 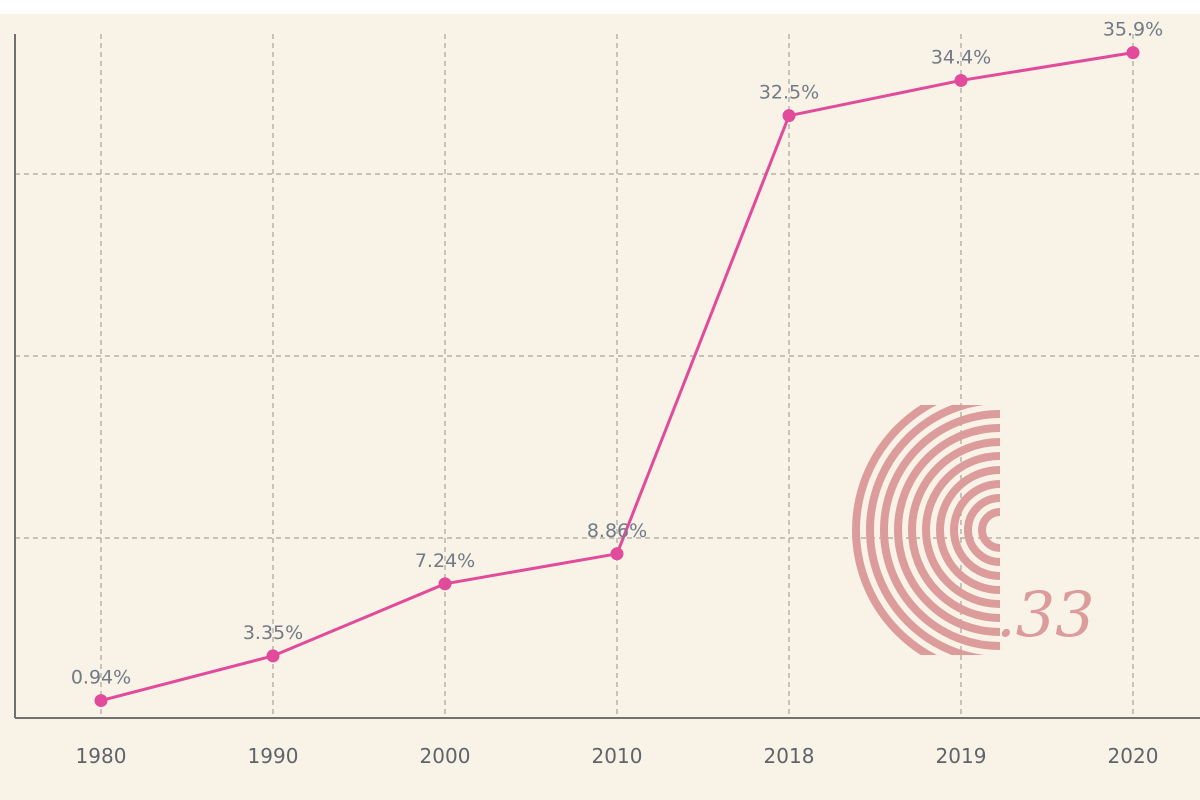 What do you see at coordinates (789, 756) in the screenshot?
I see `x-tick-label: 2018` at bounding box center [789, 756].